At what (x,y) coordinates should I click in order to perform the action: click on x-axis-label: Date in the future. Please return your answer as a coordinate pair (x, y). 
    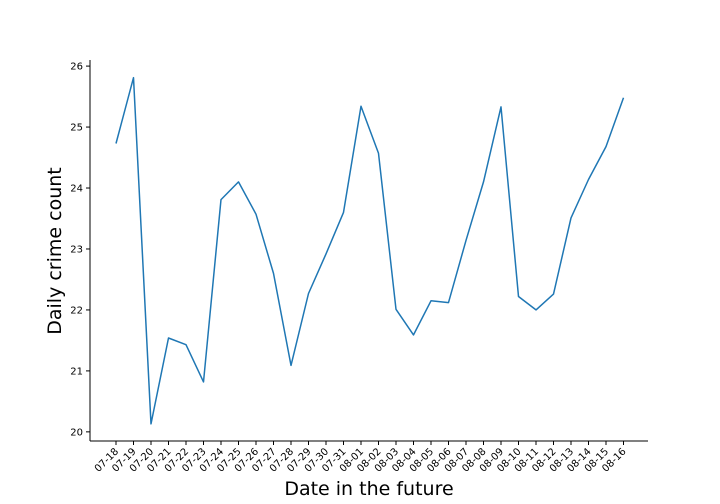
    Looking at the image, I should click on (368, 489).